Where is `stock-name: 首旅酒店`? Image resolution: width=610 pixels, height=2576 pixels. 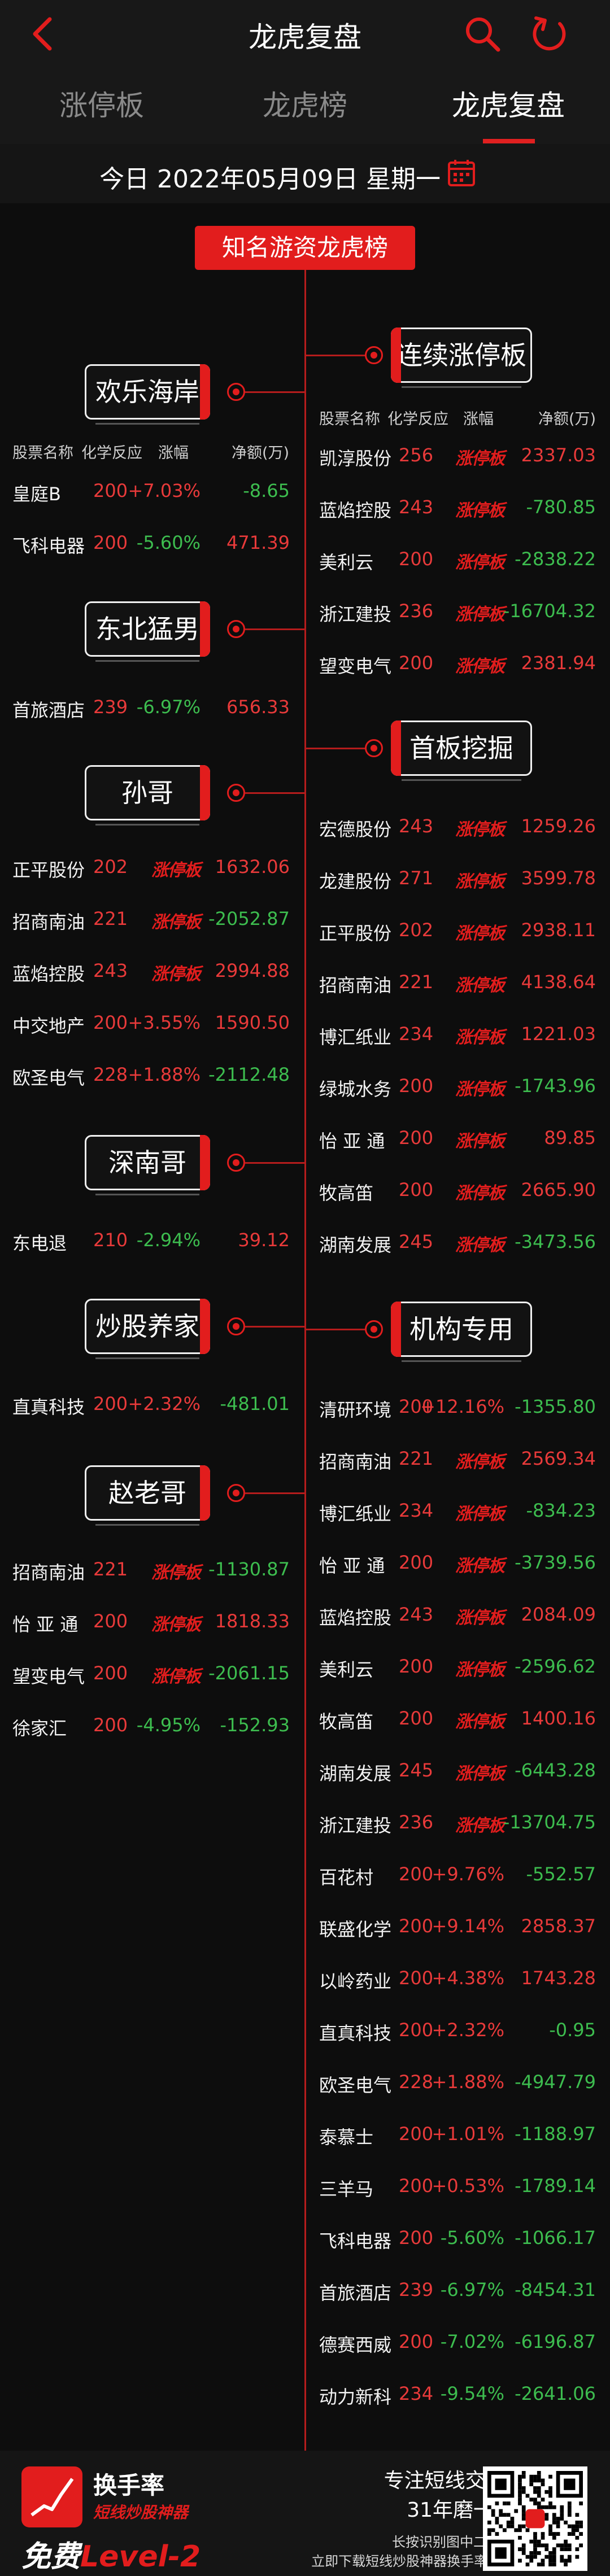
stock-name: 首旅酒店 is located at coordinates (355, 2293).